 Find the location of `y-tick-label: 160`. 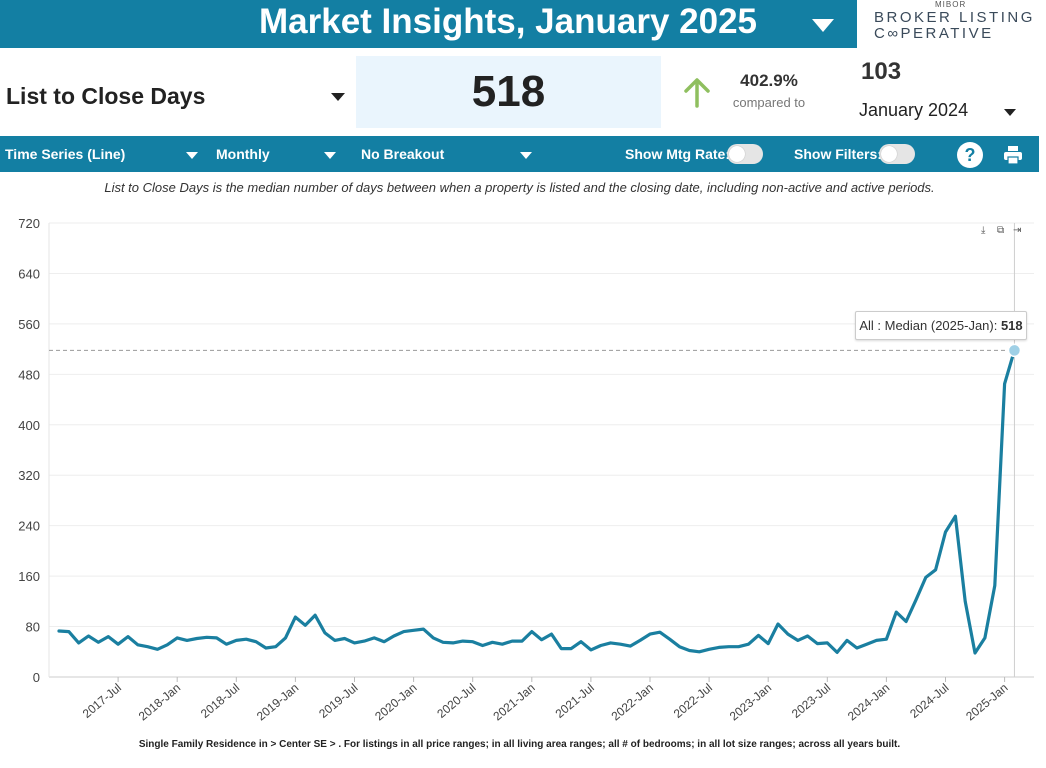

y-tick-label: 160 is located at coordinates (29, 576).